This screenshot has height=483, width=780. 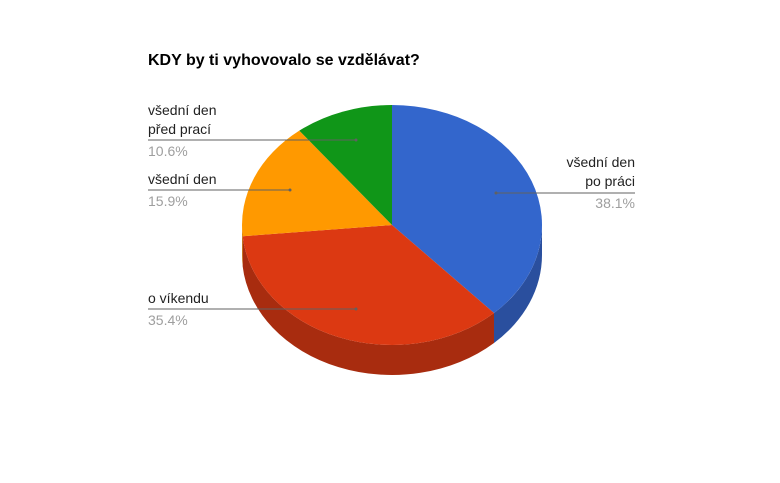 I want to click on slice-value-label-0: 38.1%, so click(x=615, y=203).